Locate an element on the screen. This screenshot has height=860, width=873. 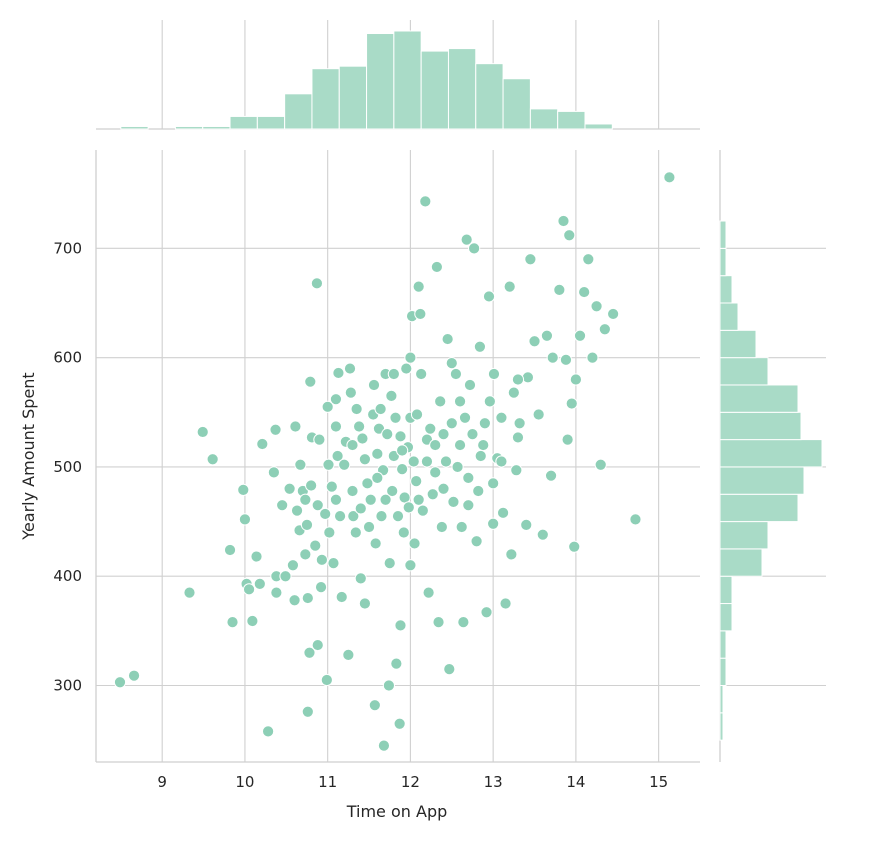
top-marginal-histogram is located at coordinates (366, 80).